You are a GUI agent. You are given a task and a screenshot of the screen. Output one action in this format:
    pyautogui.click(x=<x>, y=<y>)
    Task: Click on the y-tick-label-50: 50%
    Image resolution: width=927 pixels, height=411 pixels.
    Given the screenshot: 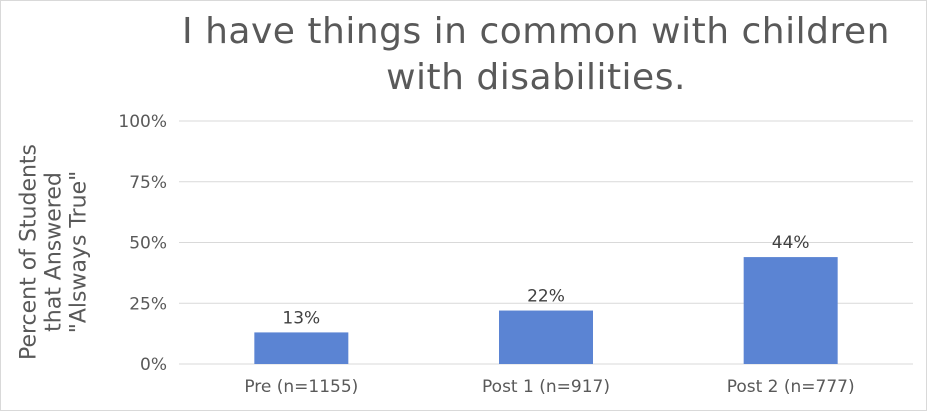 What is the action you would take?
    pyautogui.click(x=148, y=244)
    